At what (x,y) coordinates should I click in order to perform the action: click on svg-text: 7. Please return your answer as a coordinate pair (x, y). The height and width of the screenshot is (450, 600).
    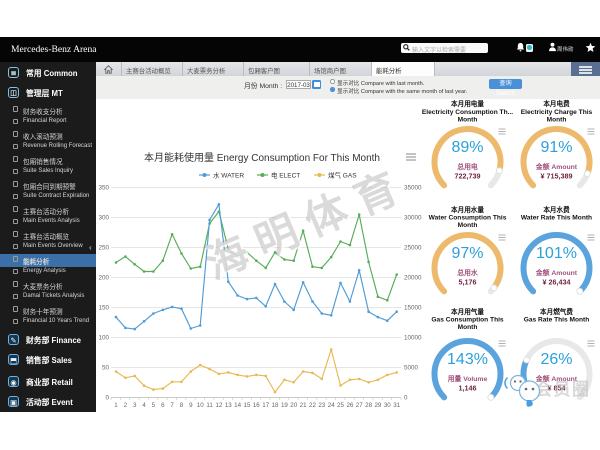
    Looking at the image, I should click on (172, 405).